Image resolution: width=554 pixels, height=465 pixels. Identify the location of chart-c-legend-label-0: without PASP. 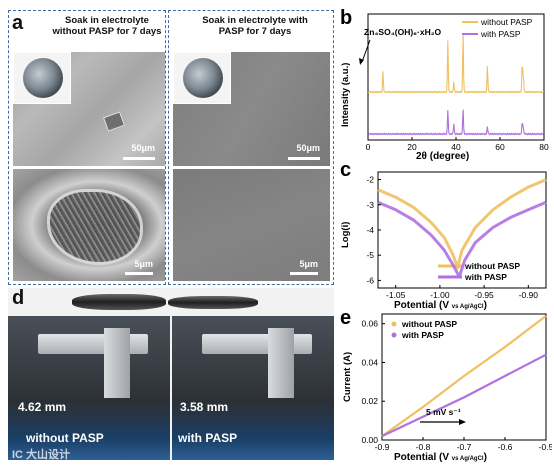
(492, 266).